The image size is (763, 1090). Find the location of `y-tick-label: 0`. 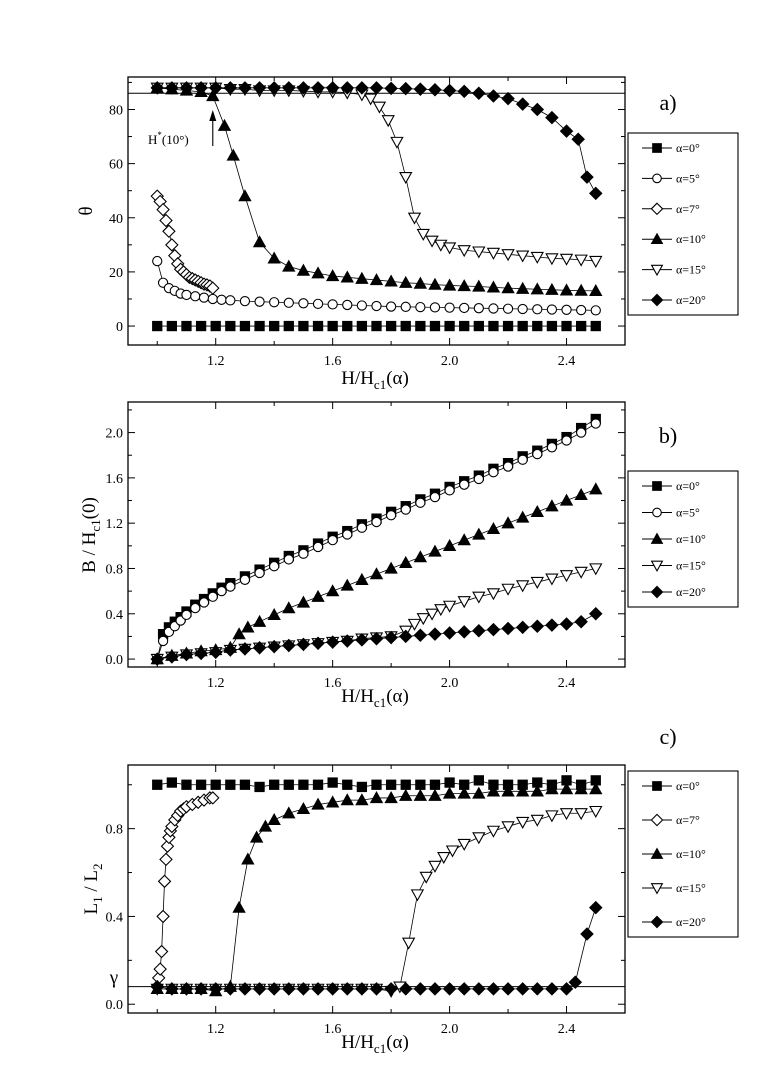

y-tick-label: 0 is located at coordinates (119, 327).